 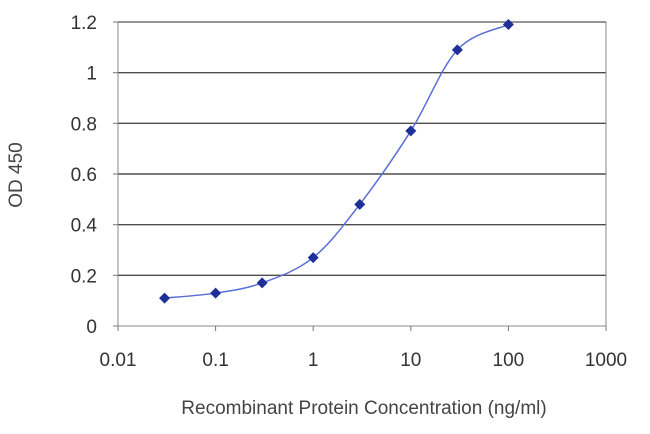 What do you see at coordinates (215, 360) in the screenshot?
I see `x-tick-label: 0.1` at bounding box center [215, 360].